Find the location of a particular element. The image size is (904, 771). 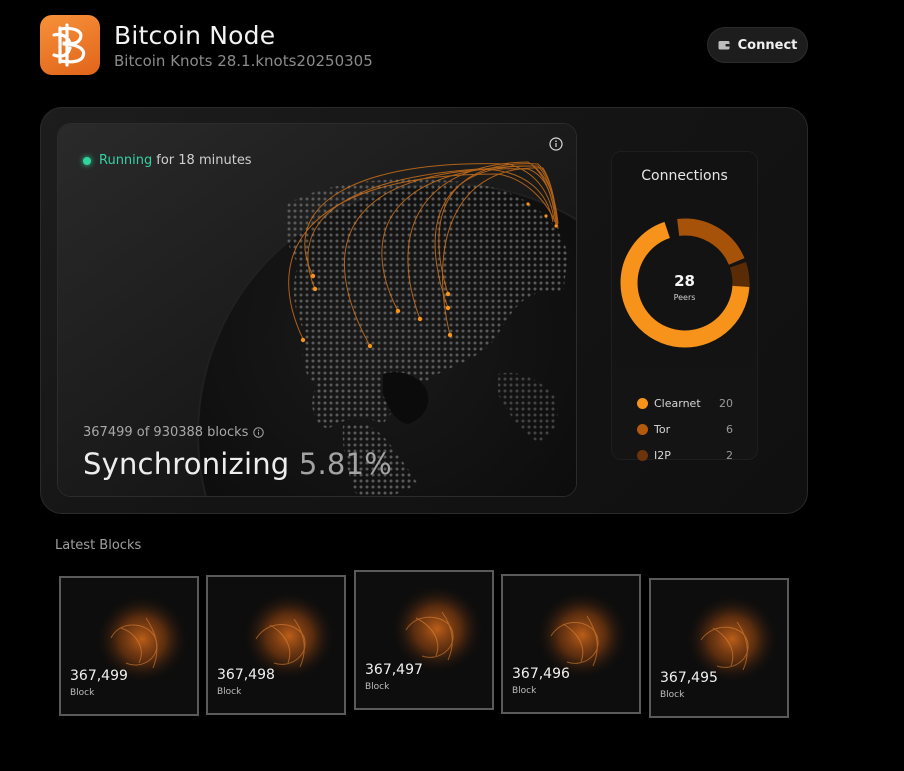

info-icon is located at coordinates (556, 144).